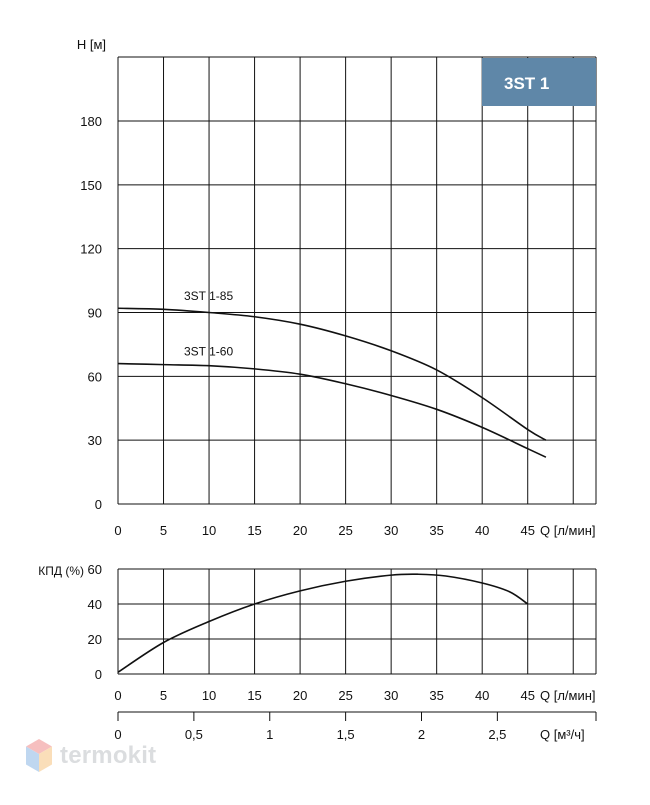 This screenshot has height=805, width=650. What do you see at coordinates (562, 734) in the screenshot?
I see `secondary-x-axis-label: Q [м³/ч]` at bounding box center [562, 734].